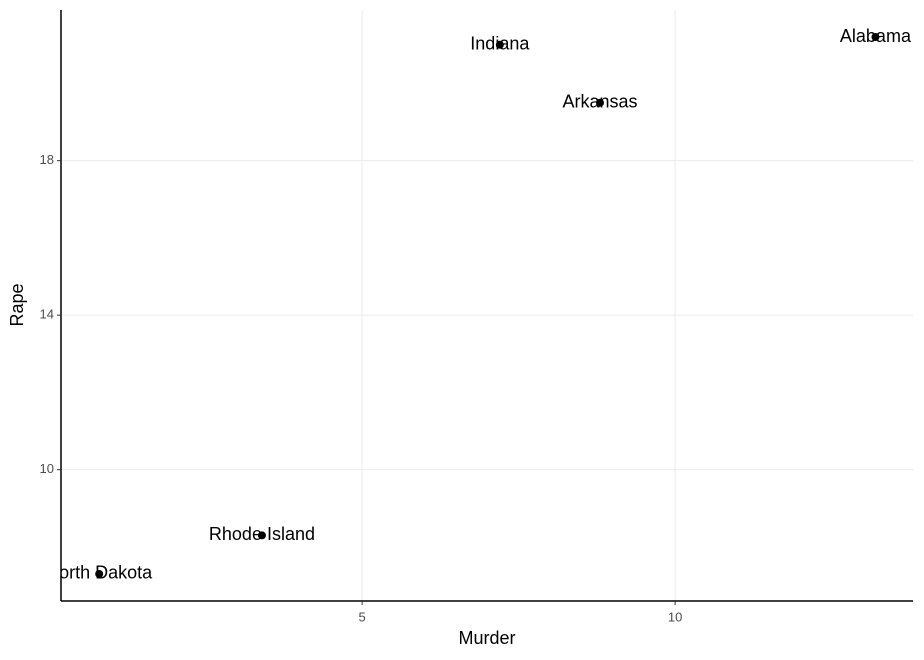  What do you see at coordinates (486, 638) in the screenshot?
I see `x-axis-title: Murder` at bounding box center [486, 638].